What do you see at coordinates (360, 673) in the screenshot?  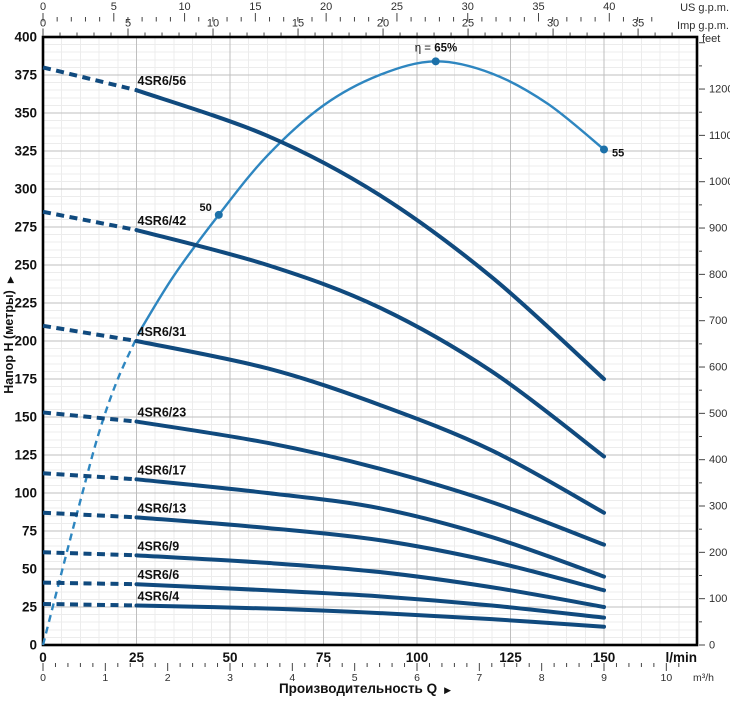 I see `axis-bottom-m3h: 0 1 2 3 4 5 6 7 8 9 10` at bounding box center [360, 673].